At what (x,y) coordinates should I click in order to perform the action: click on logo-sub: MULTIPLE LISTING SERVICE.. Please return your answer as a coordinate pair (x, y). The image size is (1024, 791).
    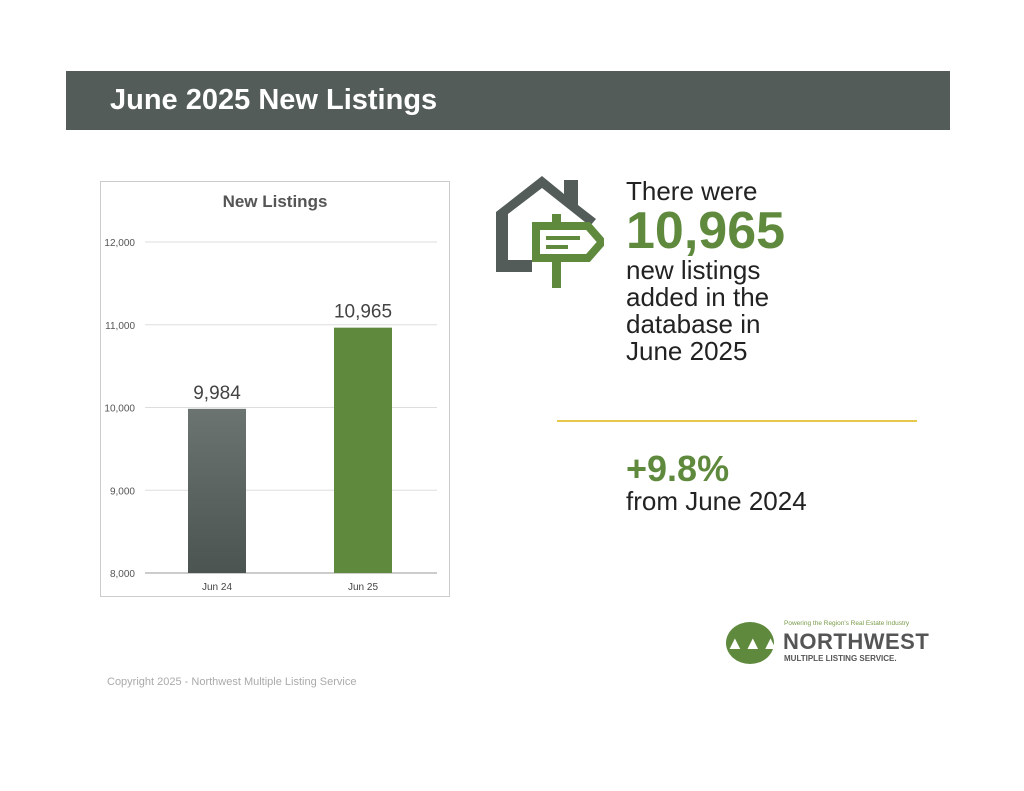
    Looking at the image, I should click on (840, 658).